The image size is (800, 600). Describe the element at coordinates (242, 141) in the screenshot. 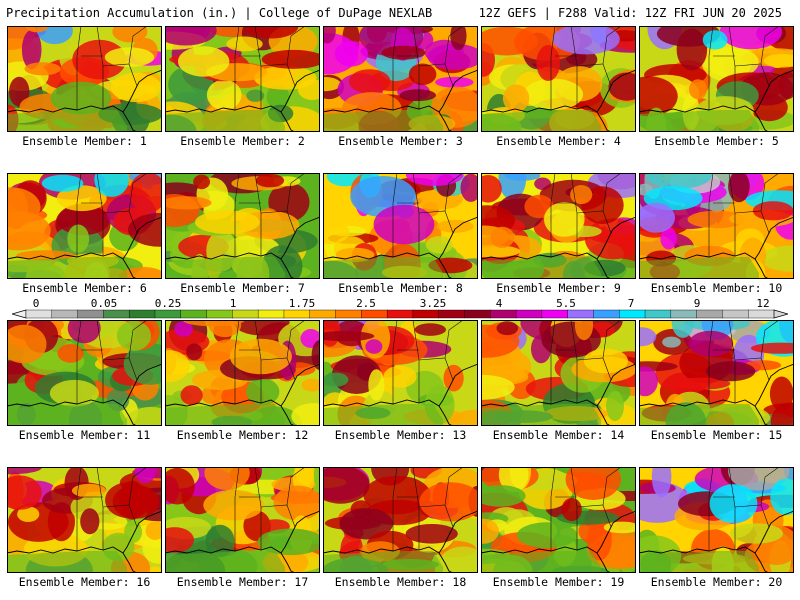

I see `ensemble-member-label: Ensemble Member: 2` at that location.